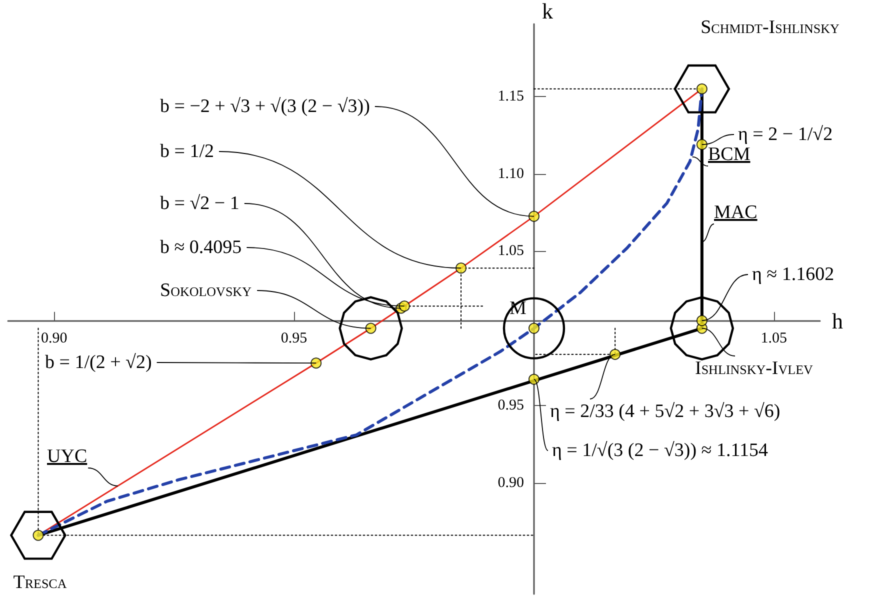 The image size is (879, 596). What do you see at coordinates (736, 212) in the screenshot?
I see `annotation: MAC` at bounding box center [736, 212].